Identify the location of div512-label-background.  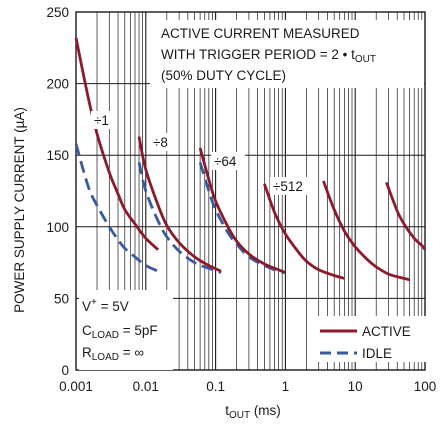
(292, 186).